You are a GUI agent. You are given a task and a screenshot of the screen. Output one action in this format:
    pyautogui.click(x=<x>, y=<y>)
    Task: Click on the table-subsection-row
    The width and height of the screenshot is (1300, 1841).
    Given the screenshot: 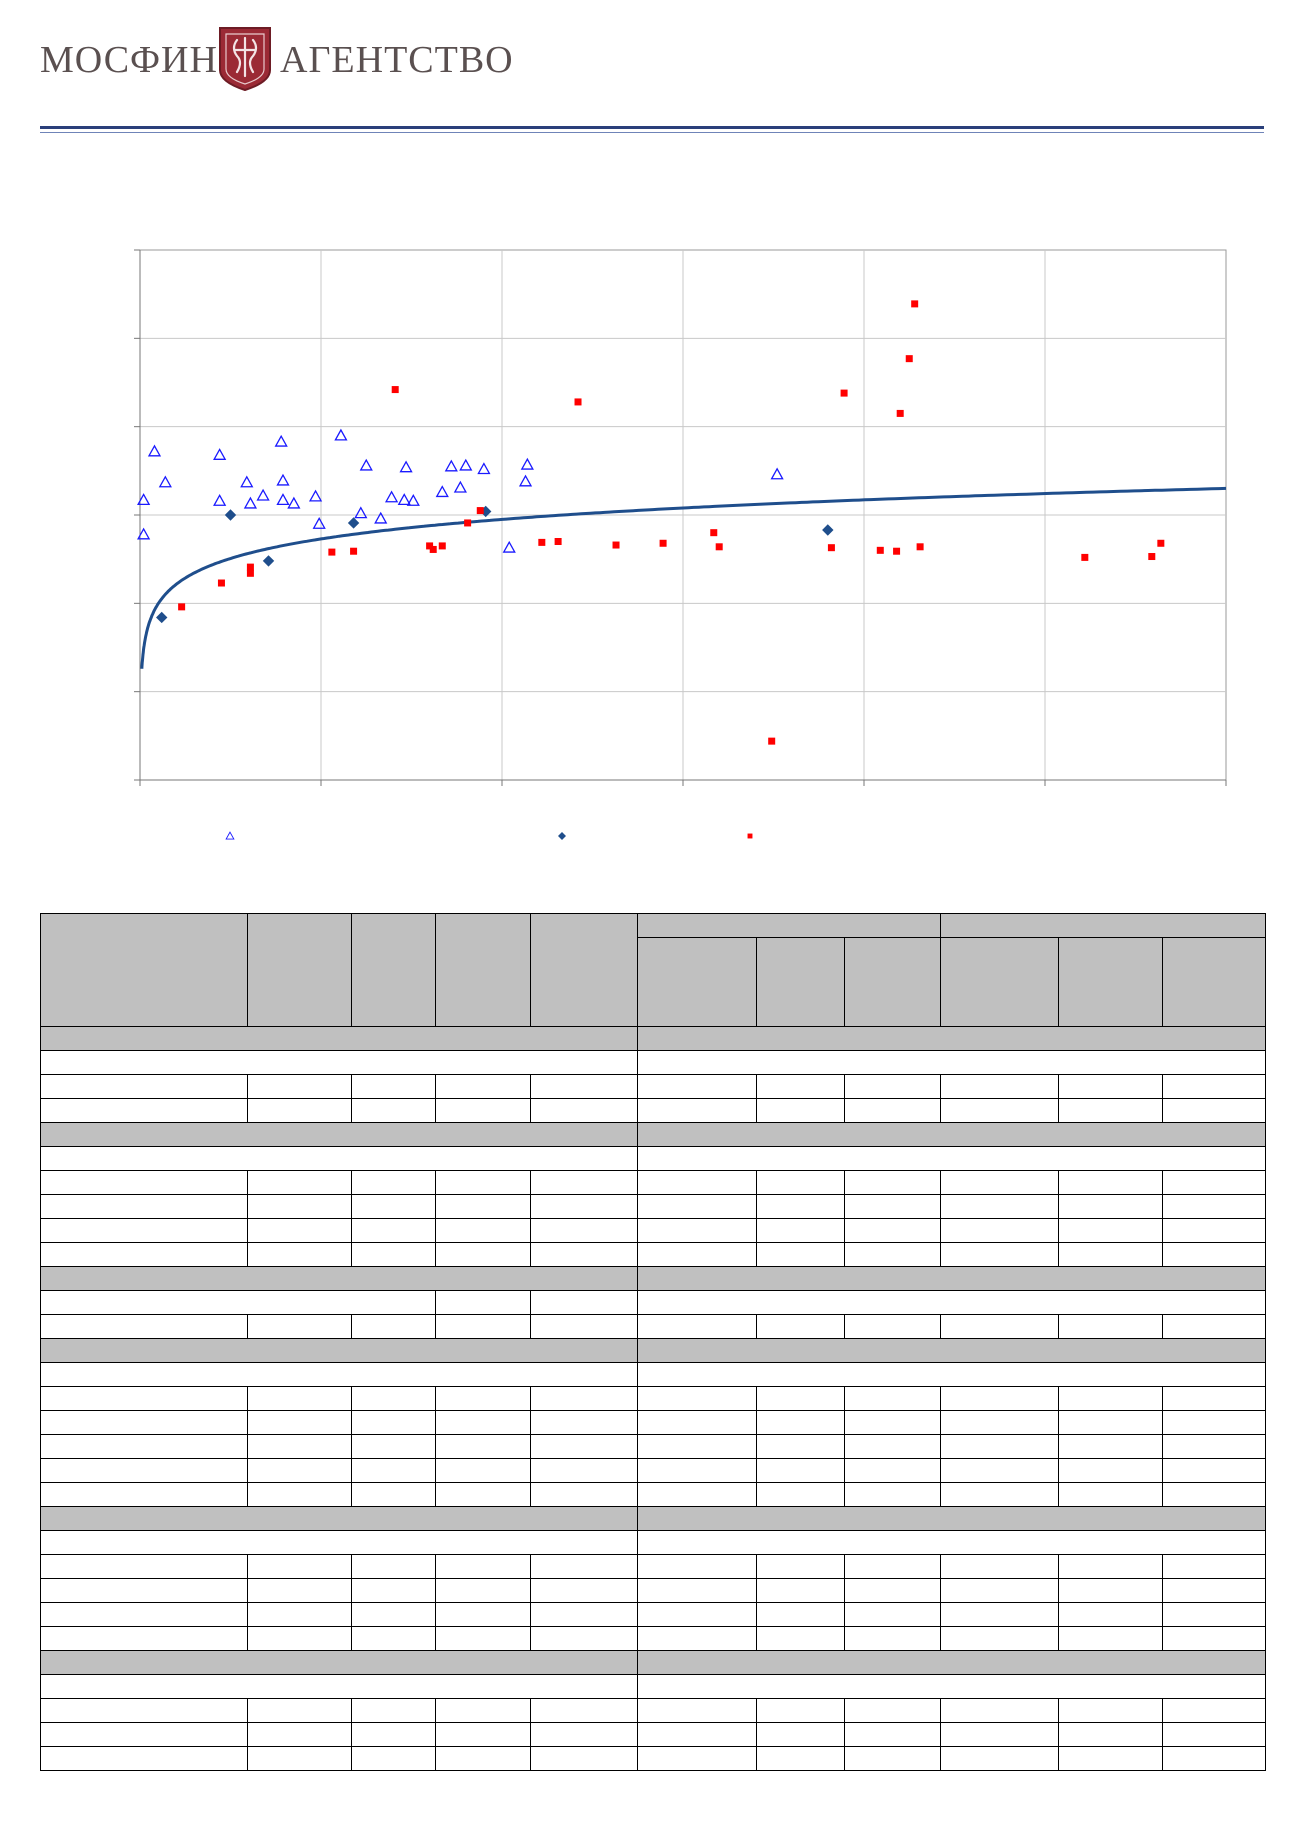 What is the action you would take?
    pyautogui.click(x=653, y=1302)
    